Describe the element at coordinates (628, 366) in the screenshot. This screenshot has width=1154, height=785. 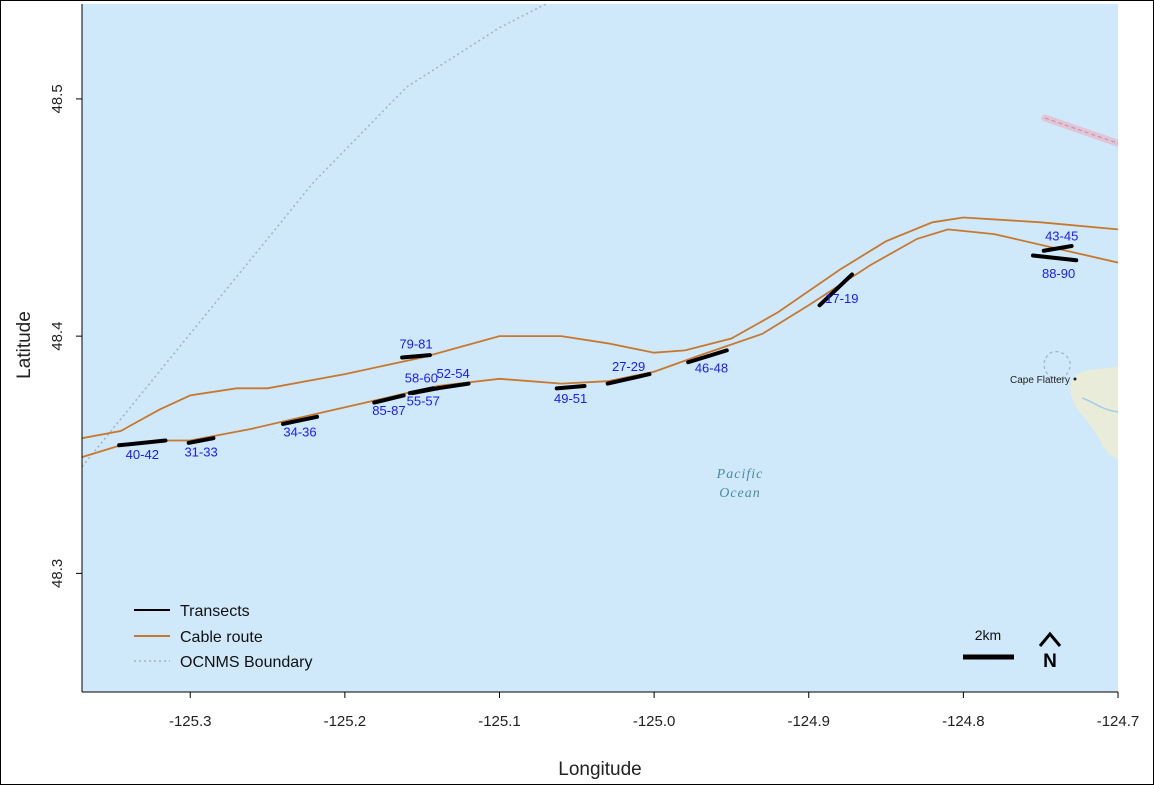
I see `transect-label-27-29: 27-29` at that location.